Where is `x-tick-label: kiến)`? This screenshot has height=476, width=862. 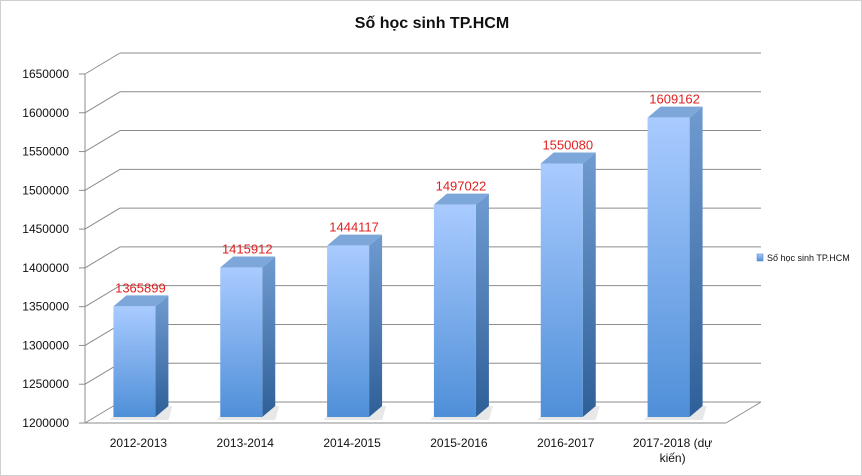
x-tick-label: kiến) is located at coordinates (673, 458).